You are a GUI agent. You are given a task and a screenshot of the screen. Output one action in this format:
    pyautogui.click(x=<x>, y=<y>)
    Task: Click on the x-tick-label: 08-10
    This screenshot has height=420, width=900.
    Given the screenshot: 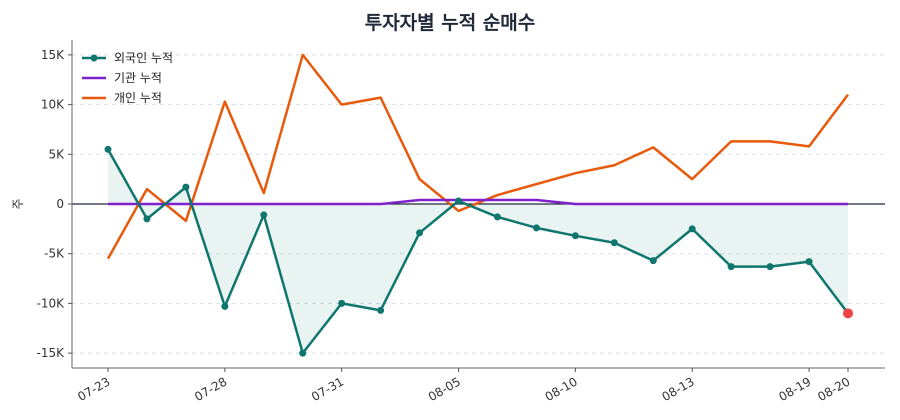 What is the action you would take?
    pyautogui.click(x=561, y=389)
    